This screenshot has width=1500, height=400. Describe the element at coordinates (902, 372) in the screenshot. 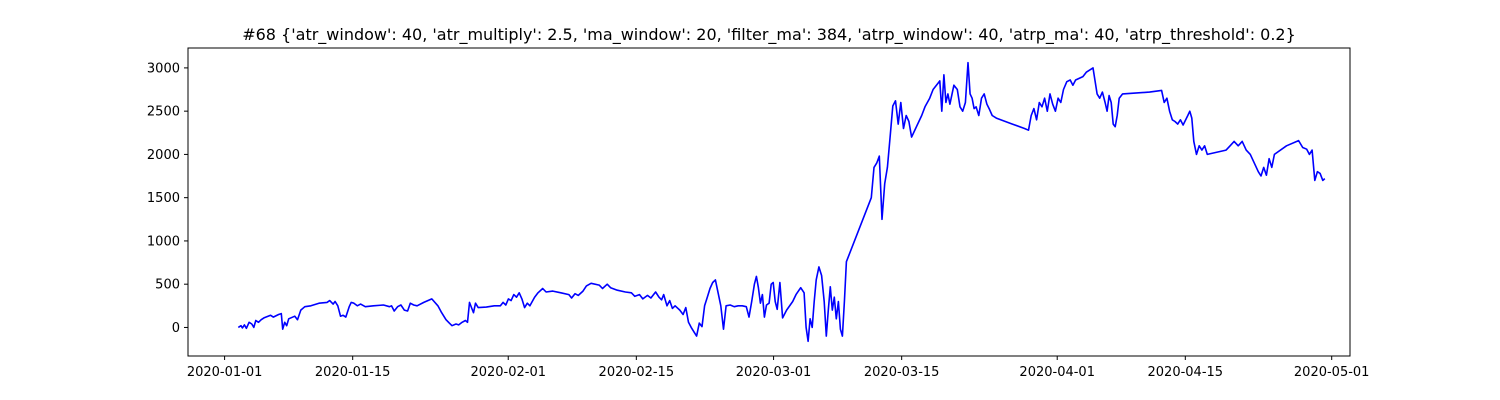

I see `x-tick-label: 2020-03-15` at that location.